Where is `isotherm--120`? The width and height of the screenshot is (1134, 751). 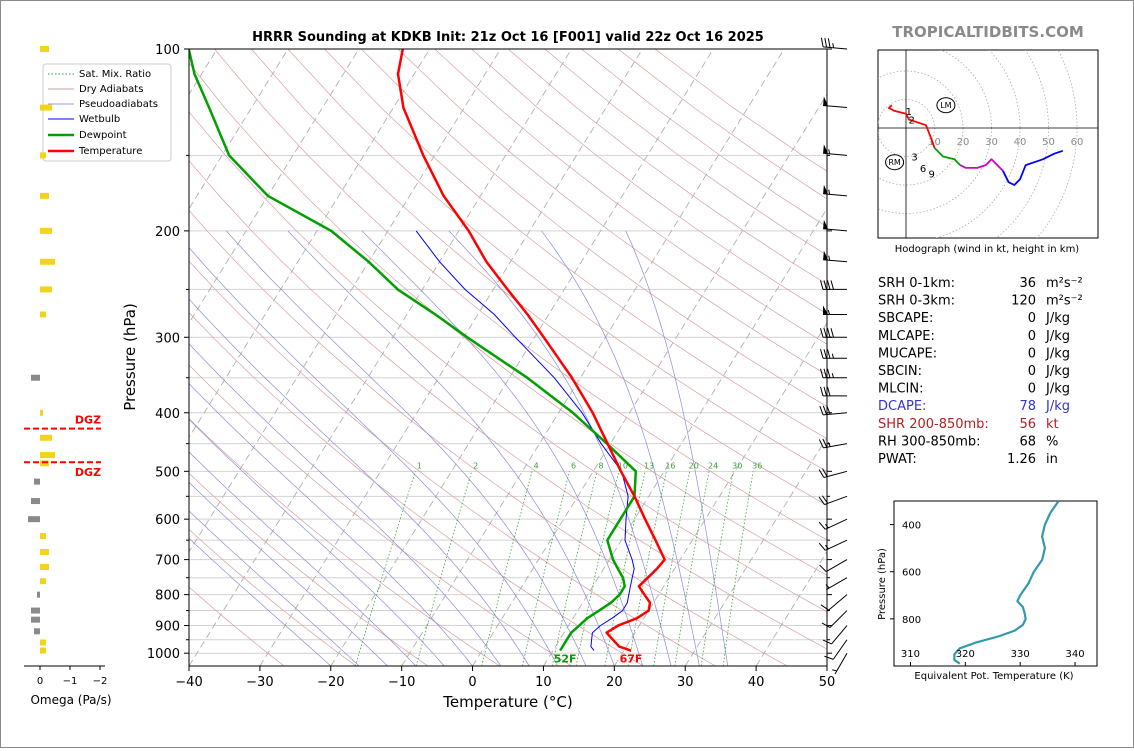 isotherm--120 is located at coordinates (2, 357).